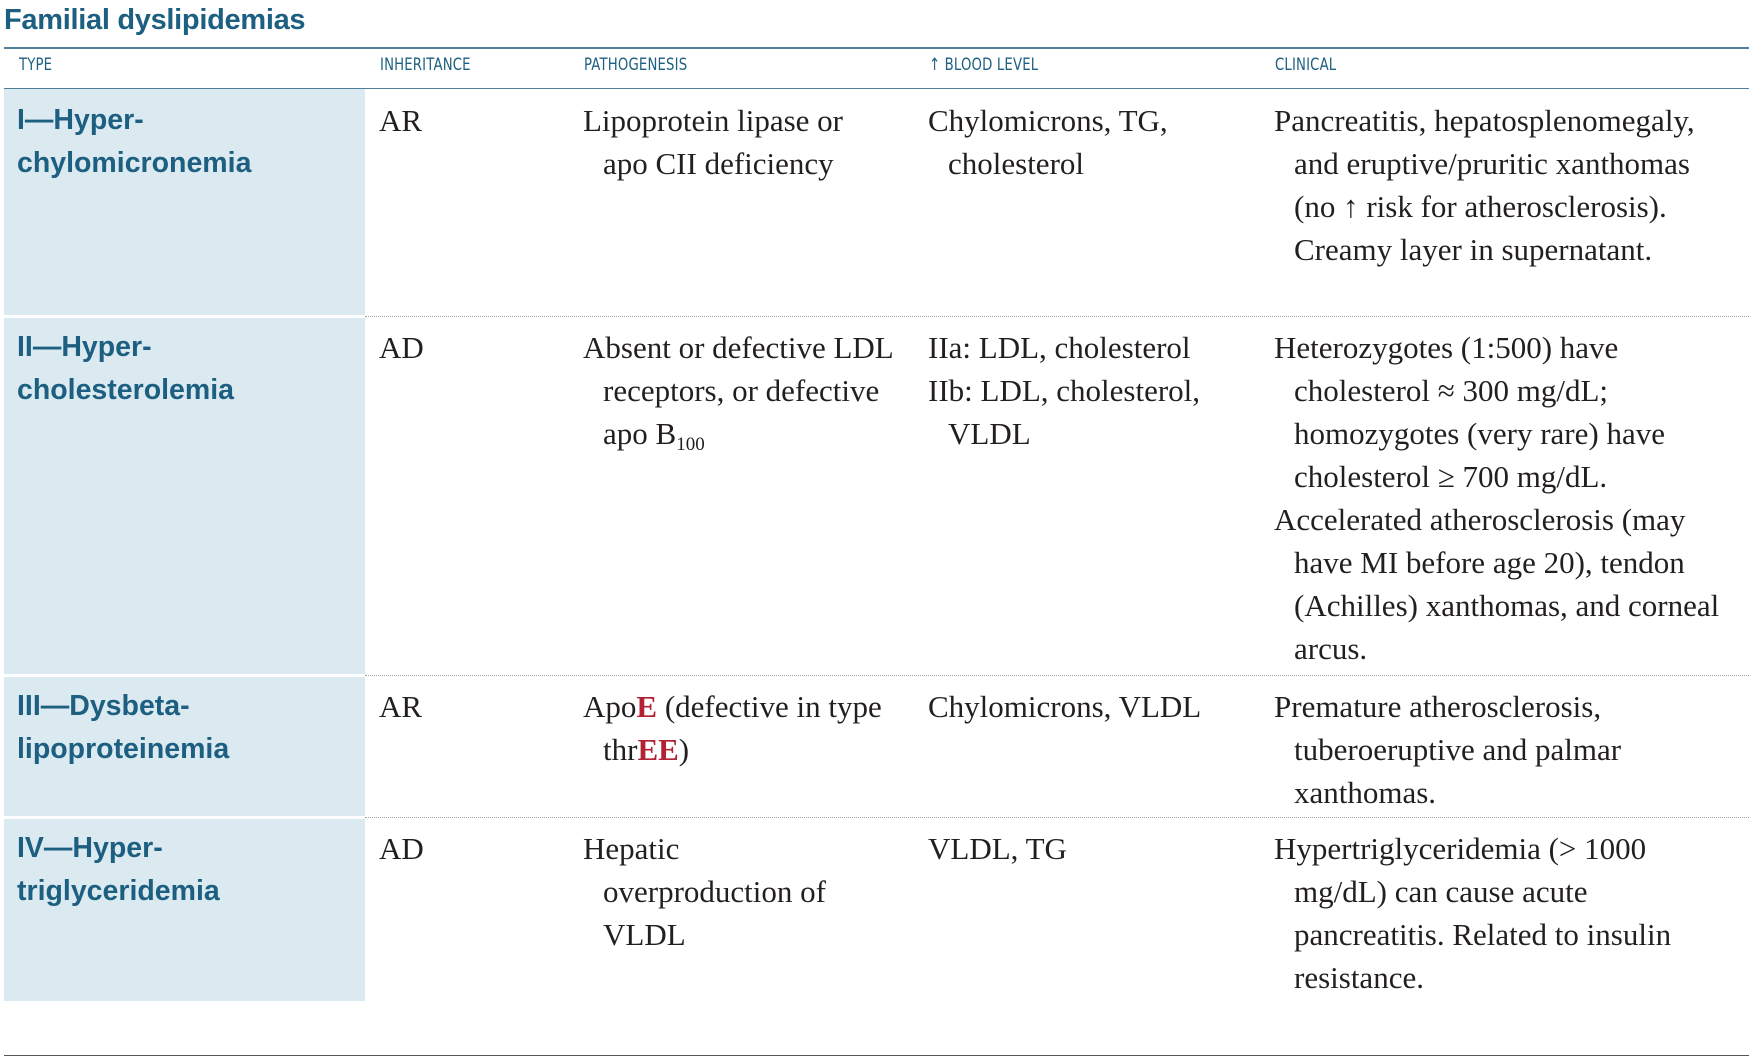 Image resolution: width=1752 pixels, height=1063 pixels. Describe the element at coordinates (713, 142) in the screenshot. I see `pathogenesis-cell: Lipoprotein lipase or apo CII deficiency` at that location.